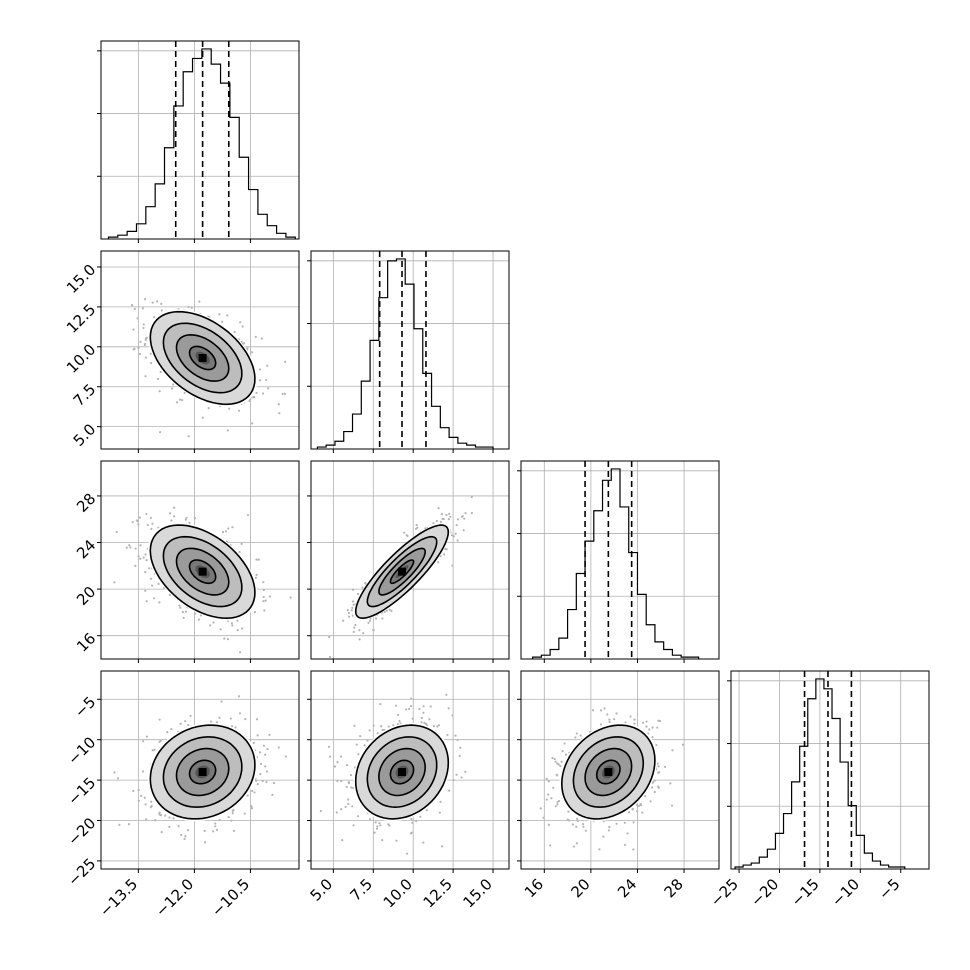 Image resolution: width=970 pixels, height=970 pixels. Describe the element at coordinates (85, 395) in the screenshot. I see `y-tick-label: 7.5` at that location.